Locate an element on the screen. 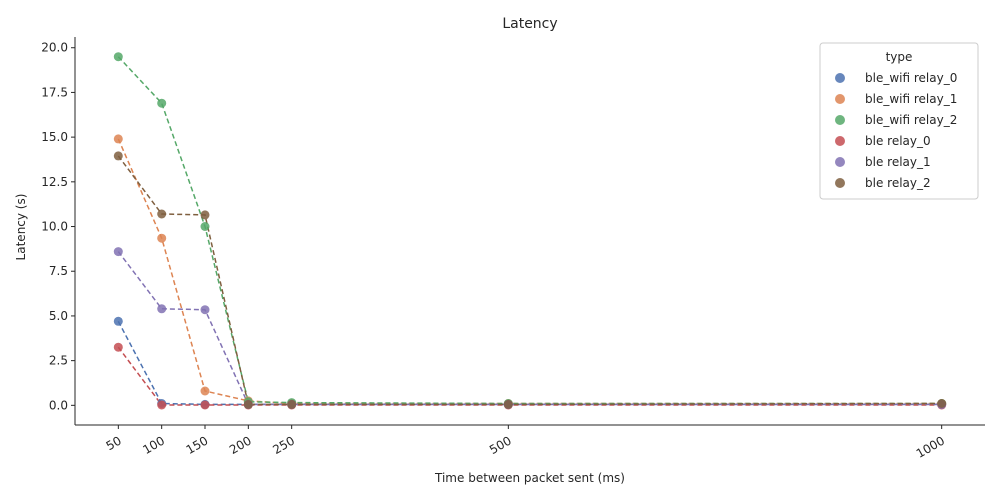 This screenshot has width=1000, height=500. legend-box is located at coordinates (899, 121).